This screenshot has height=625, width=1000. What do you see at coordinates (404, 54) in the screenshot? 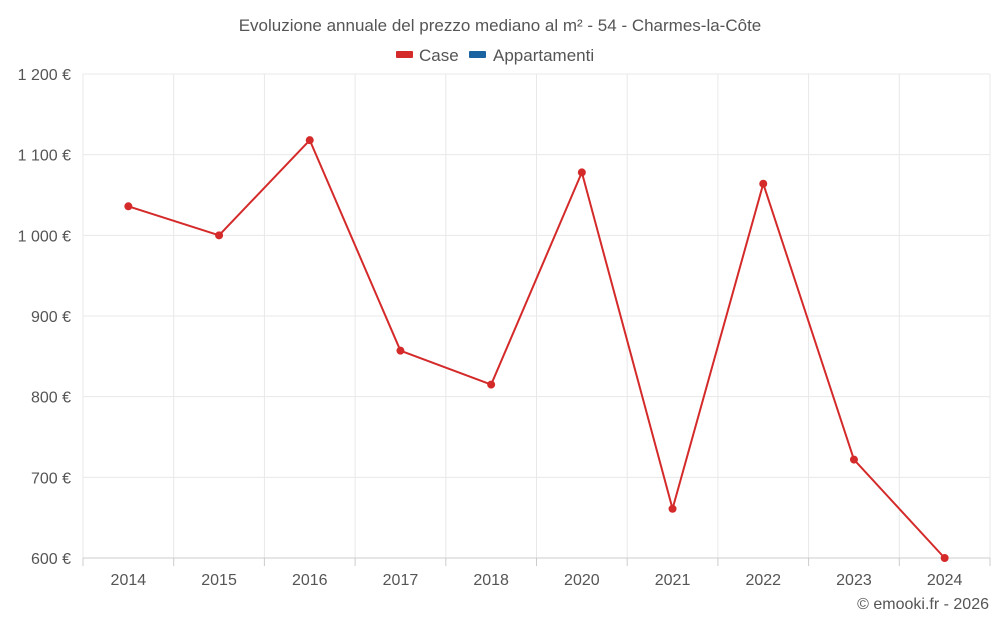
I see `legend-swatch-case` at bounding box center [404, 54].